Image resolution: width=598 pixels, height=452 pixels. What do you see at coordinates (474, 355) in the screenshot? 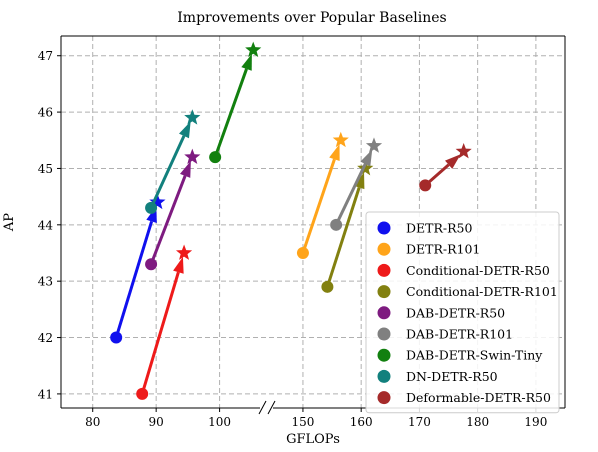
I see `legend-label: DAB-DETR-Swin-Tiny` at bounding box center [474, 355].